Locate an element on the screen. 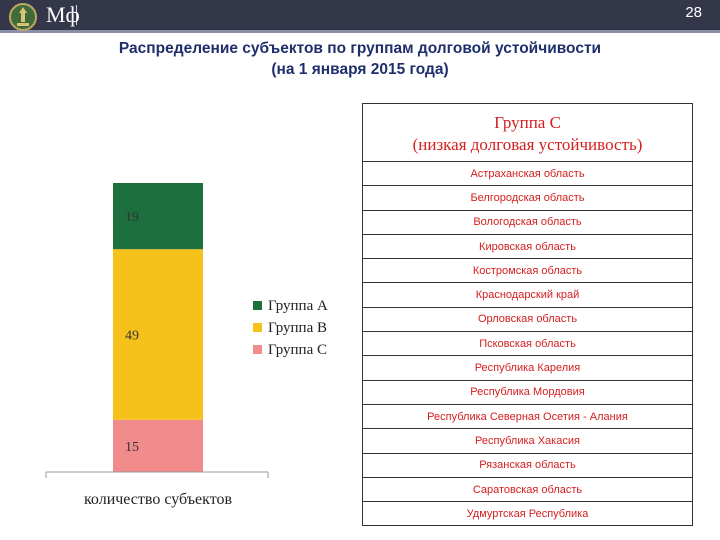  table-row: Республика Хакасия is located at coordinates (527, 441).